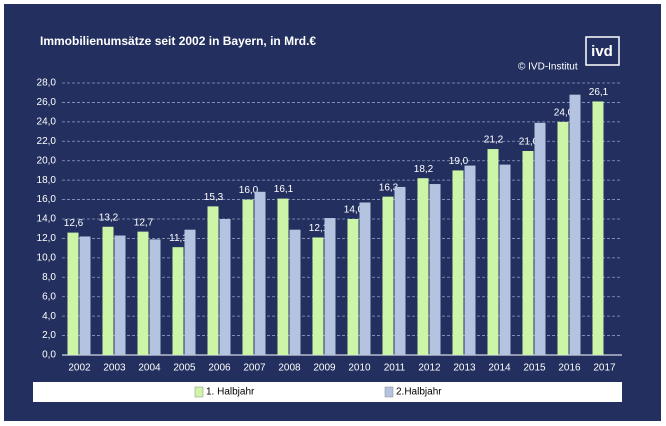 The height and width of the screenshot is (426, 666). Describe the element at coordinates (74, 223) in the screenshot. I see `value-label: 12,6` at that location.